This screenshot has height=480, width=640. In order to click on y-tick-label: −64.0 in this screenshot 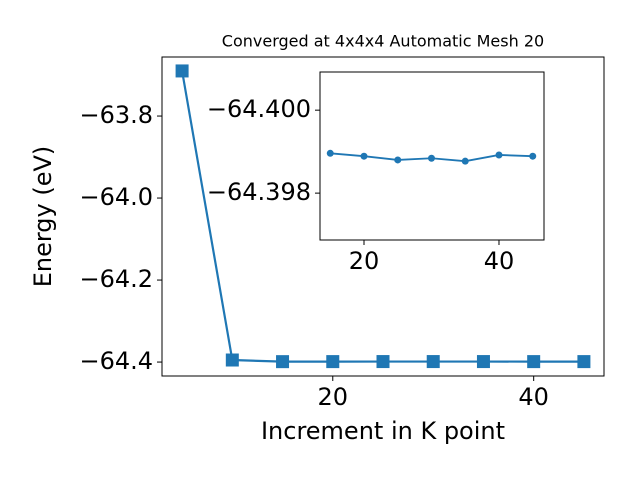, I will do `click(116, 197)`.